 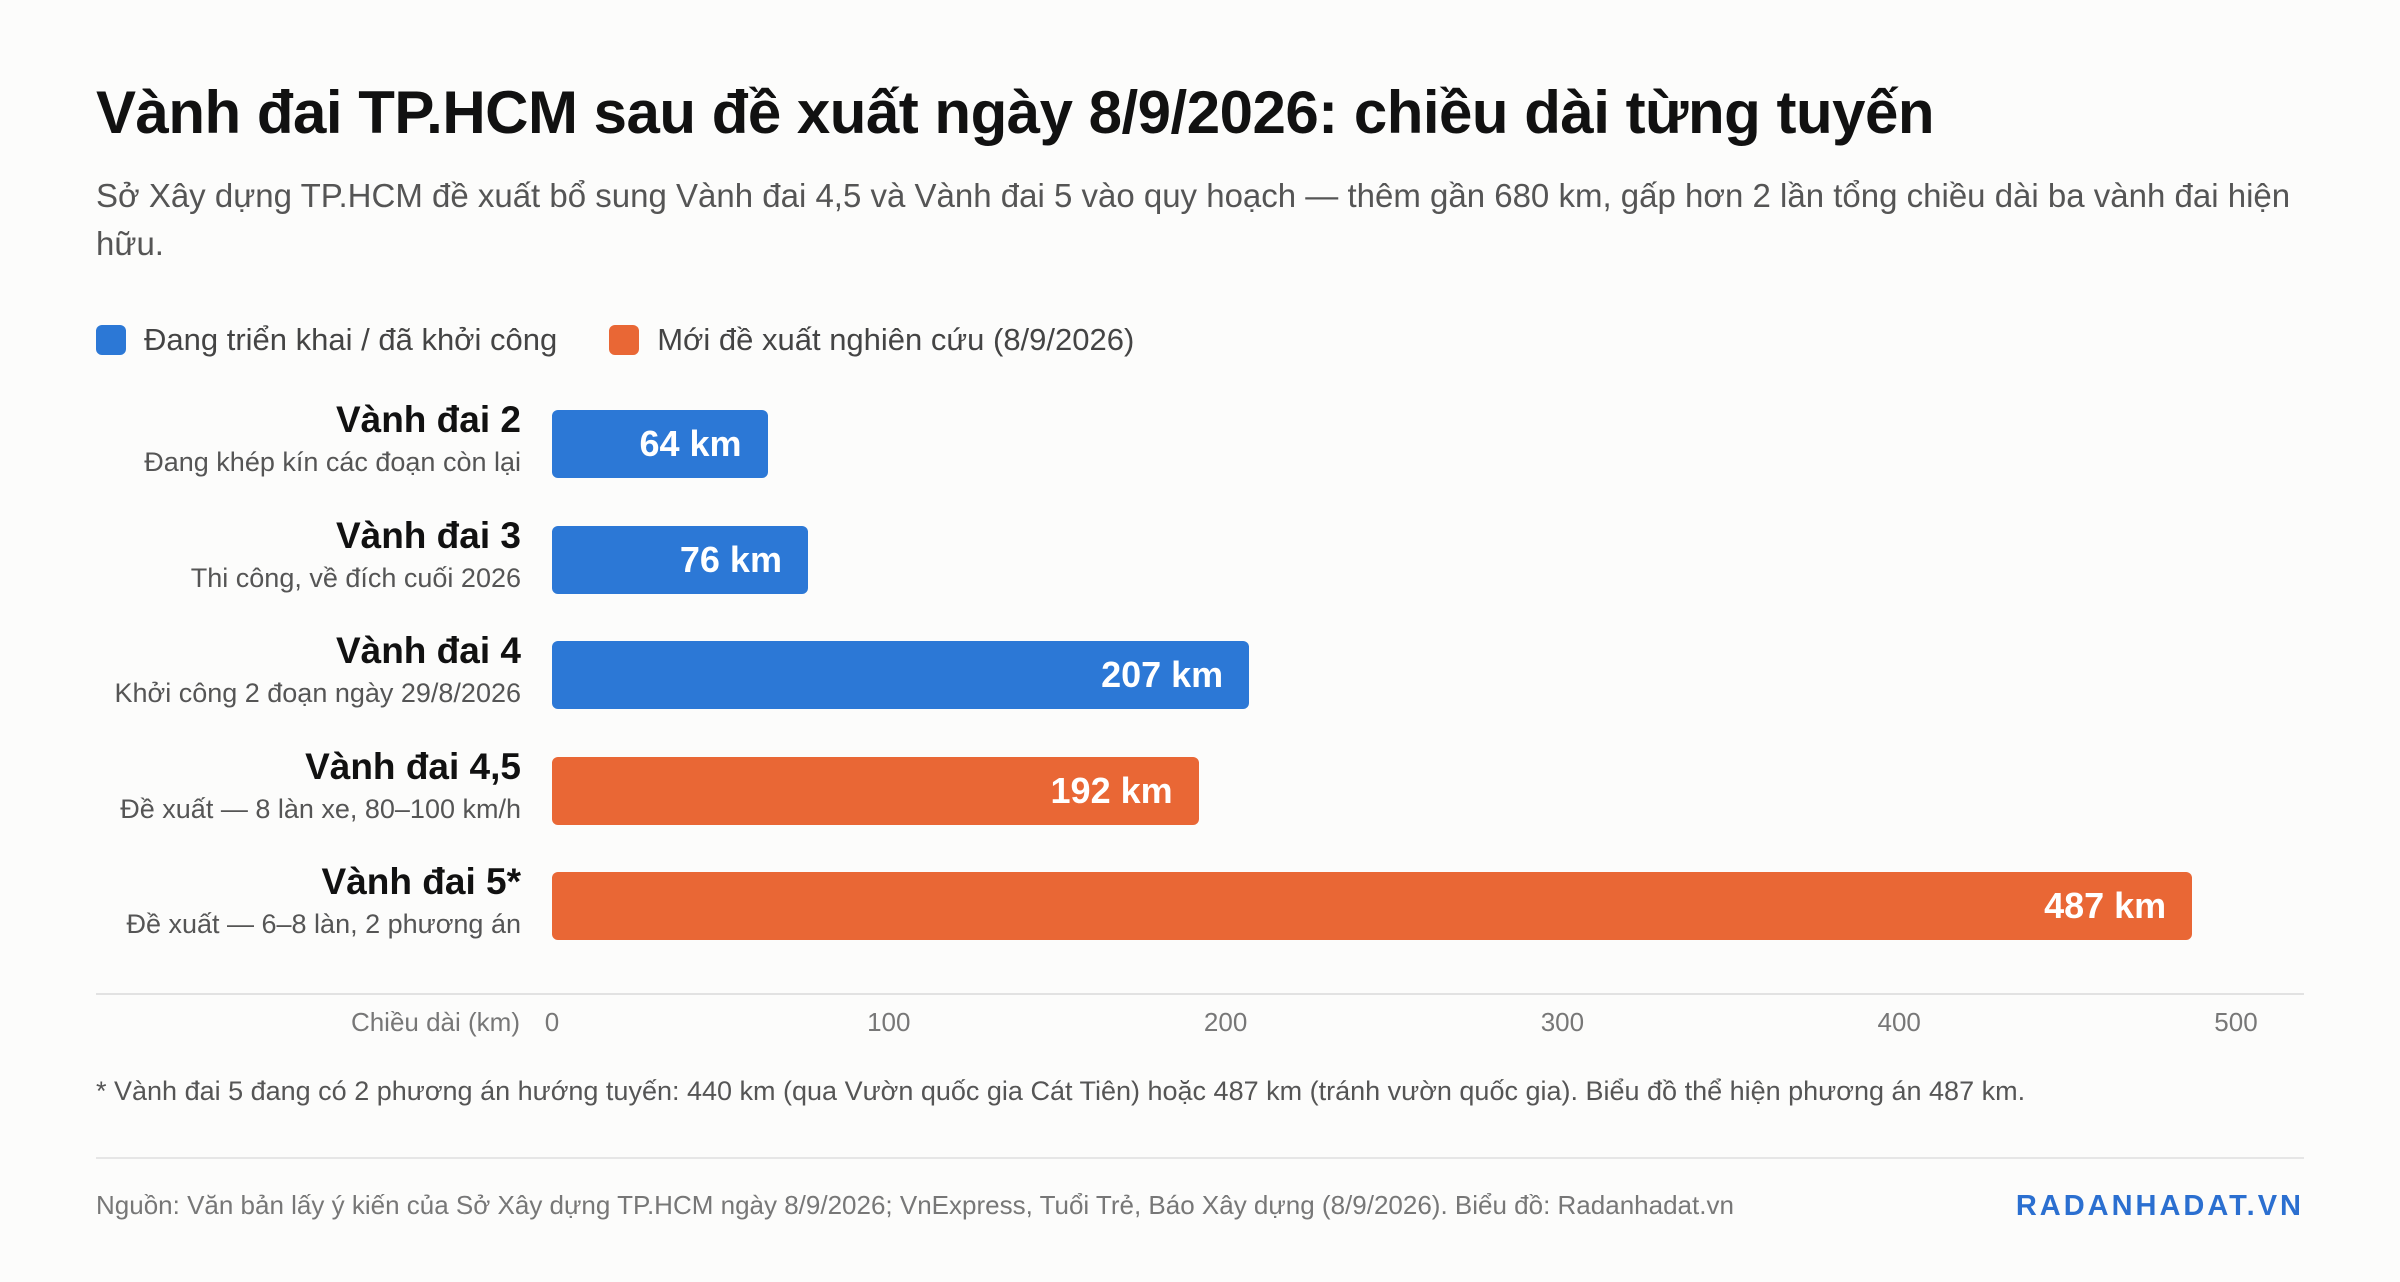 I want to click on x-axis-title: Chiều dài (km), so click(x=435, y=1022).